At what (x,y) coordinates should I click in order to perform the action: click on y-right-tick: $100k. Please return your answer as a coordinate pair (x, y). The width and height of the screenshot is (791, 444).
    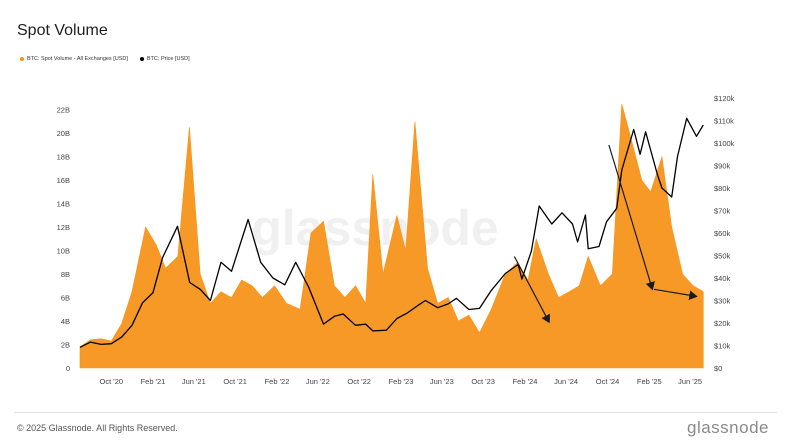
    Looking at the image, I should click on (724, 143).